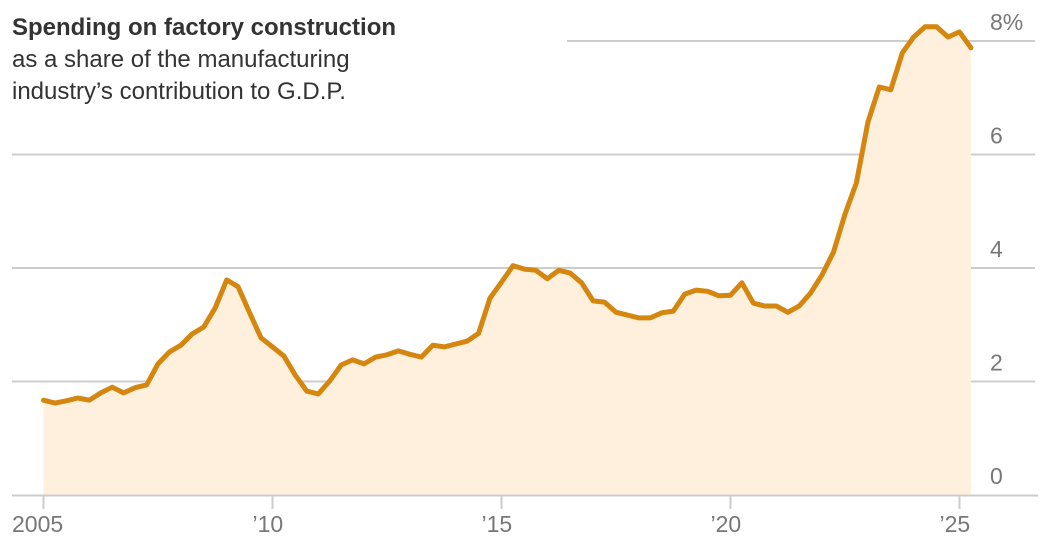 Image resolution: width=1050 pixels, height=549 pixels. I want to click on x-tick-label: ’15, so click(497, 524).